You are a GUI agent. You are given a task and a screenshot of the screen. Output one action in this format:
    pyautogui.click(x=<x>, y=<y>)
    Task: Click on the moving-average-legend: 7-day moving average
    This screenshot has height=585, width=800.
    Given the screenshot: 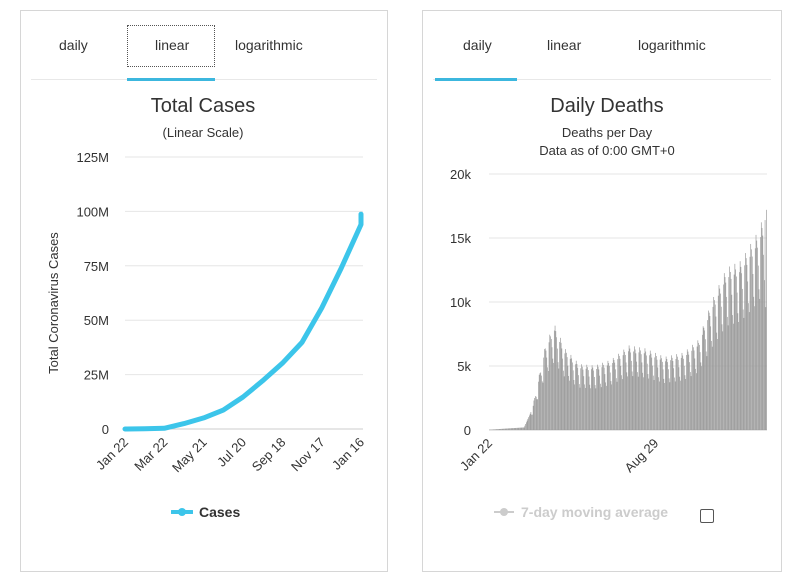 What is the action you would take?
    pyautogui.click(x=580, y=512)
    